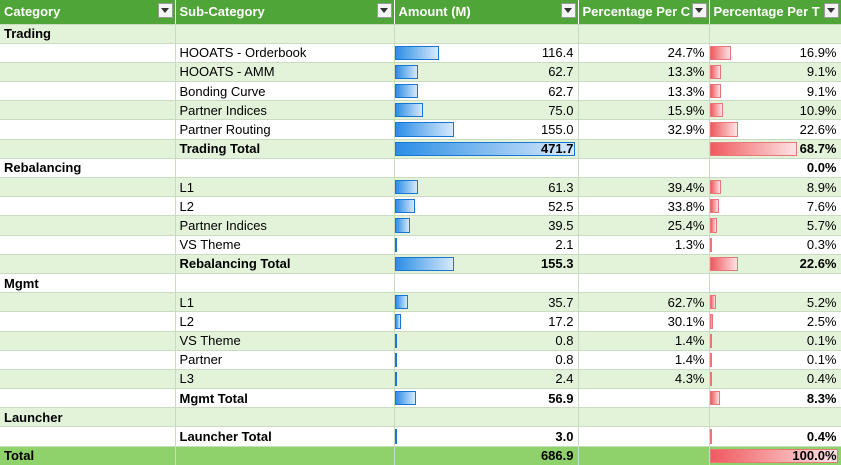  I want to click on cell-amount: 52.5, so click(486, 206).